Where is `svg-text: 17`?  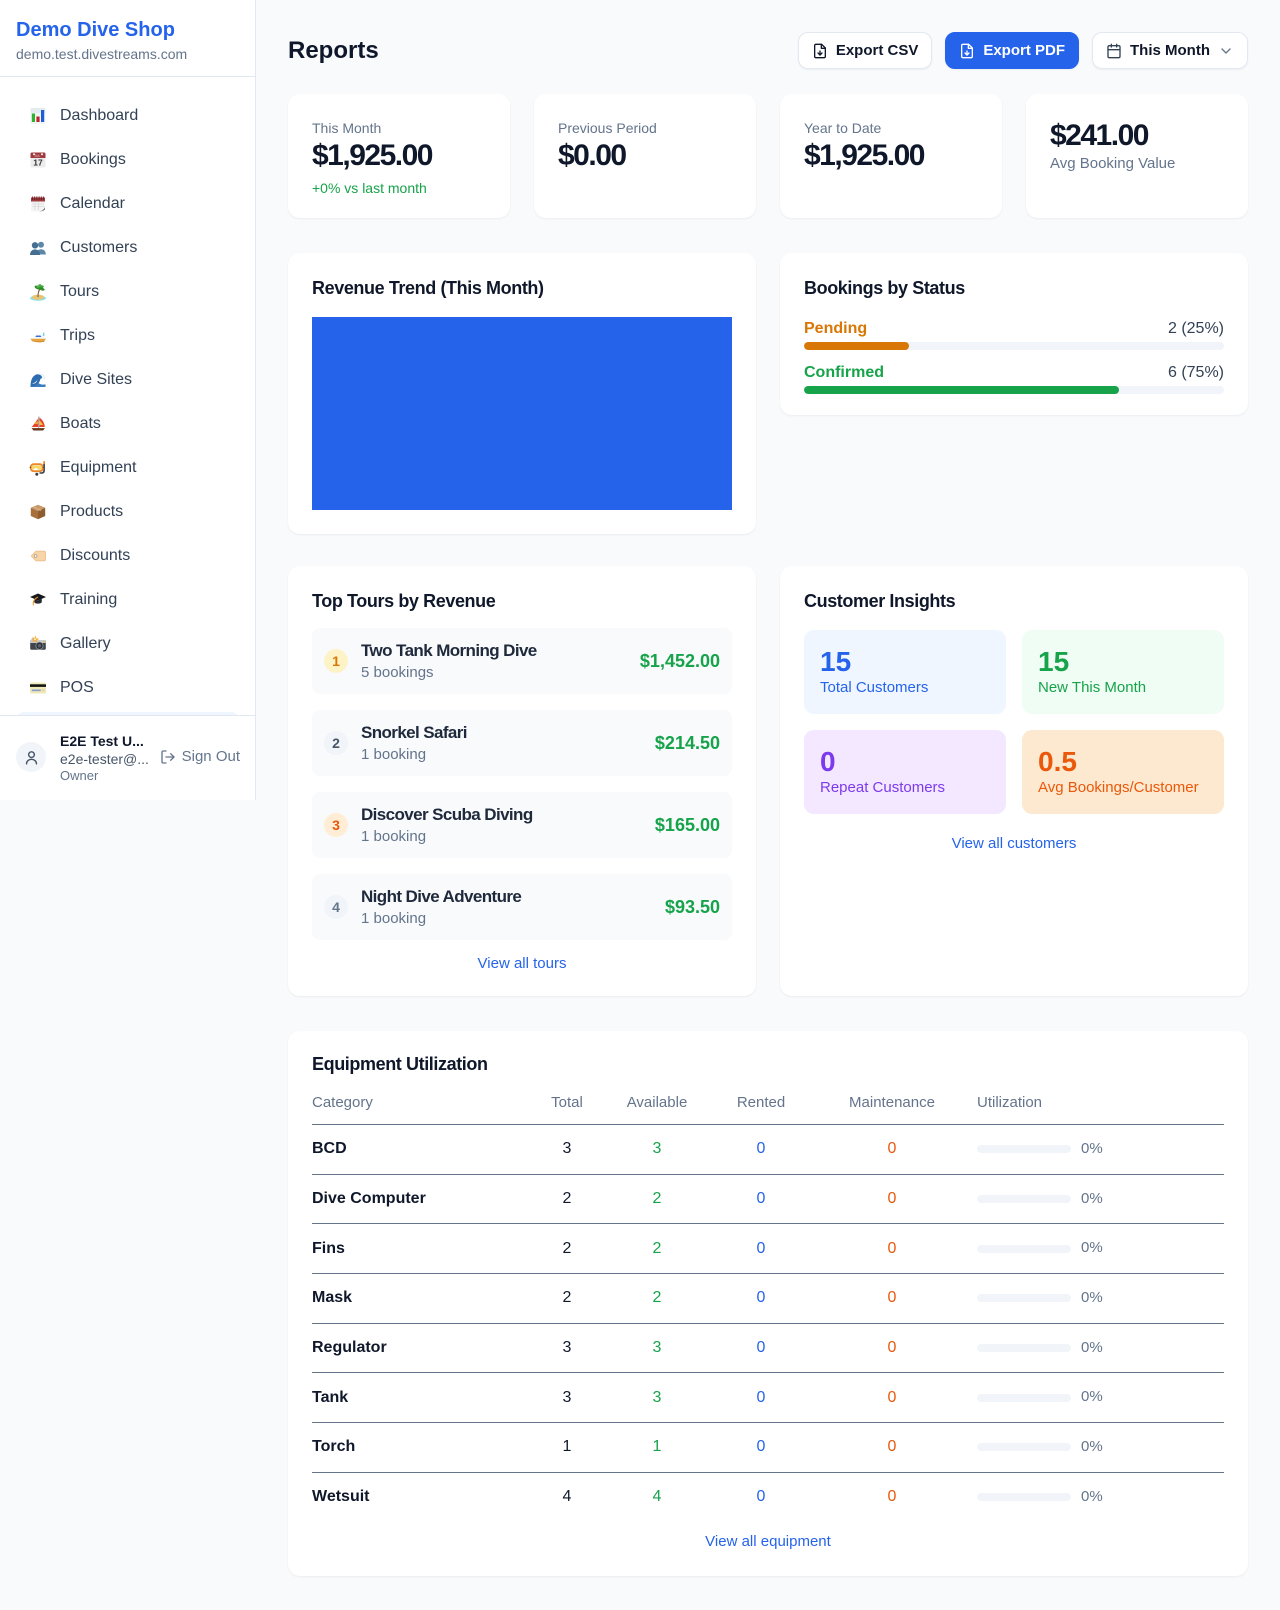 svg-text: 17 is located at coordinates (38, 163).